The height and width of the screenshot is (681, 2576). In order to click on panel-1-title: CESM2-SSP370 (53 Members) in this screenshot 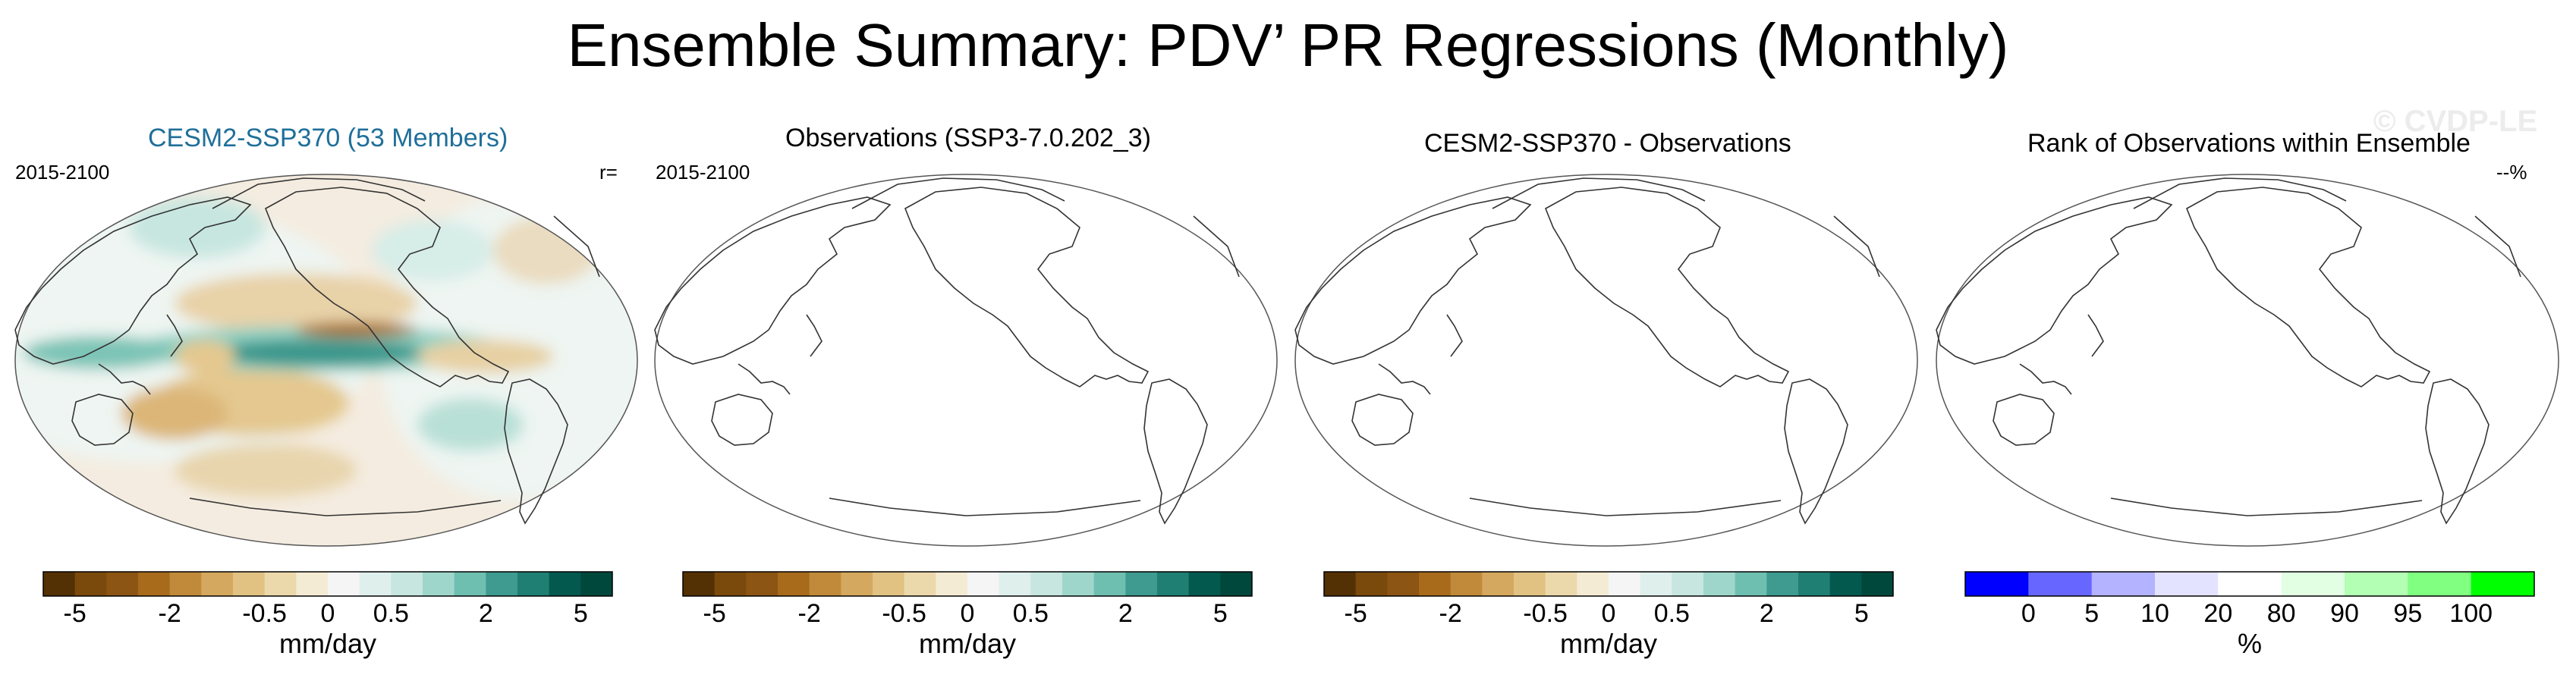, I will do `click(328, 138)`.